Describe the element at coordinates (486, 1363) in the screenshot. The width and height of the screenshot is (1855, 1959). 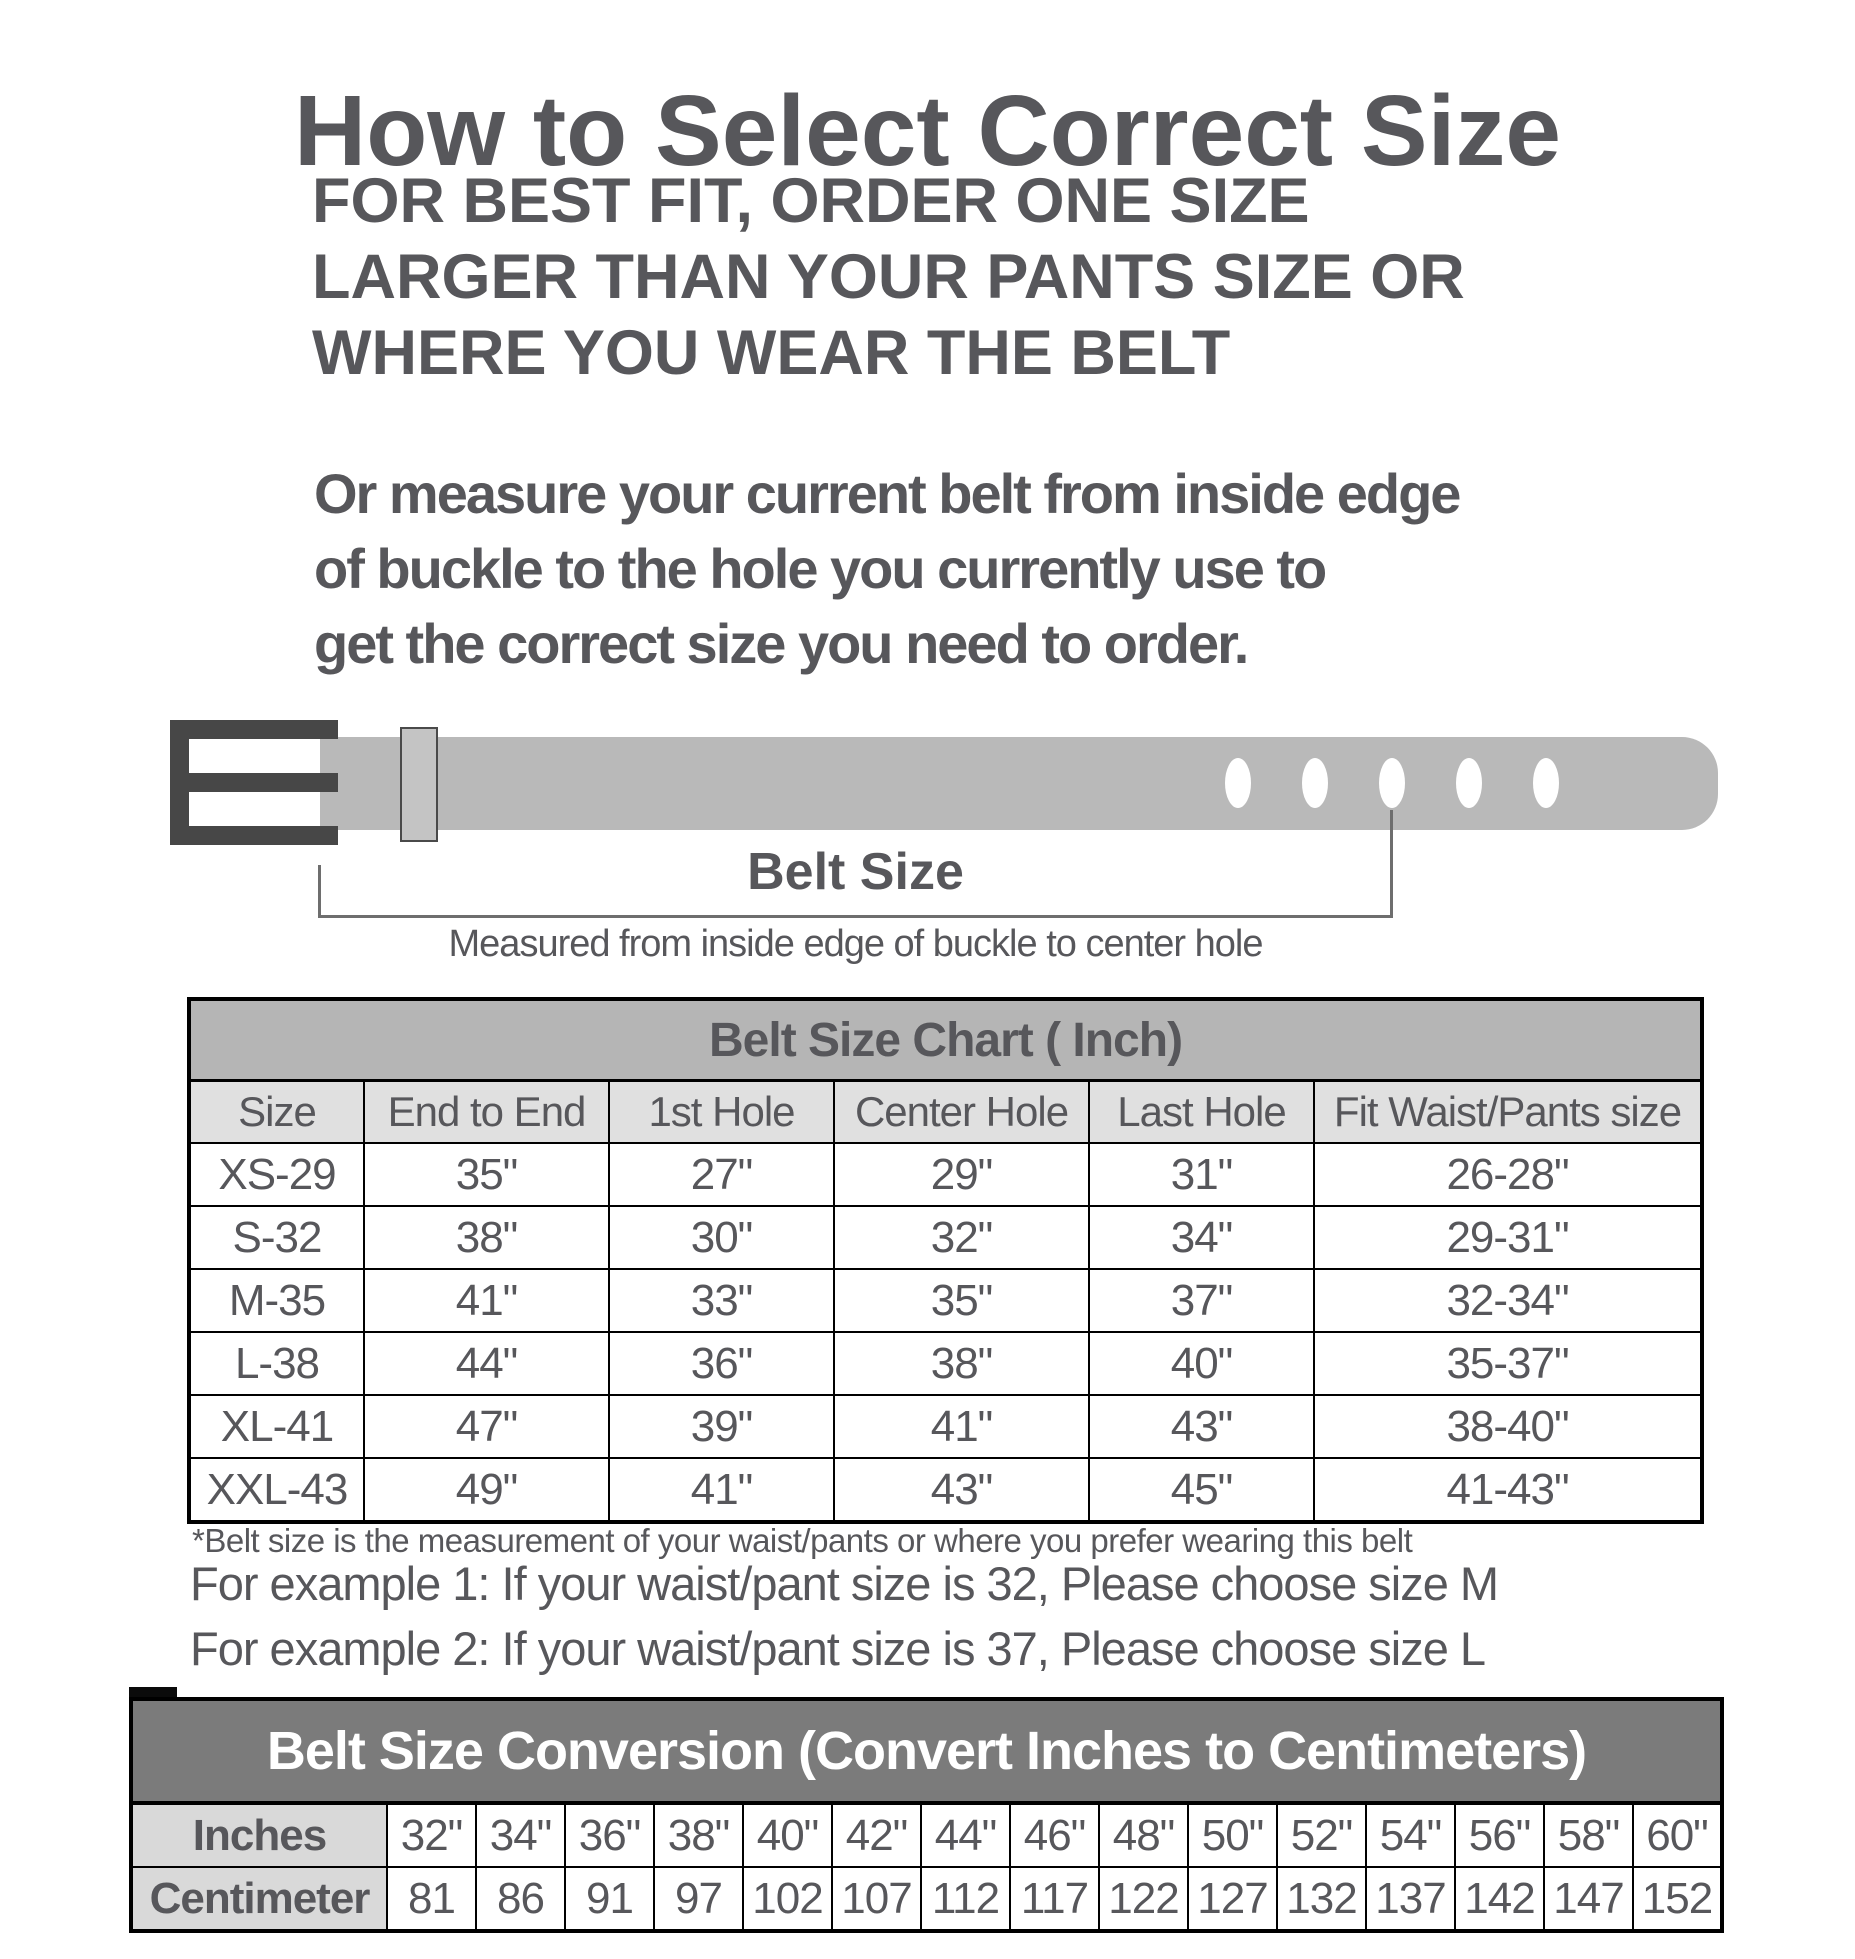
I see `chart-cell: 44"` at that location.